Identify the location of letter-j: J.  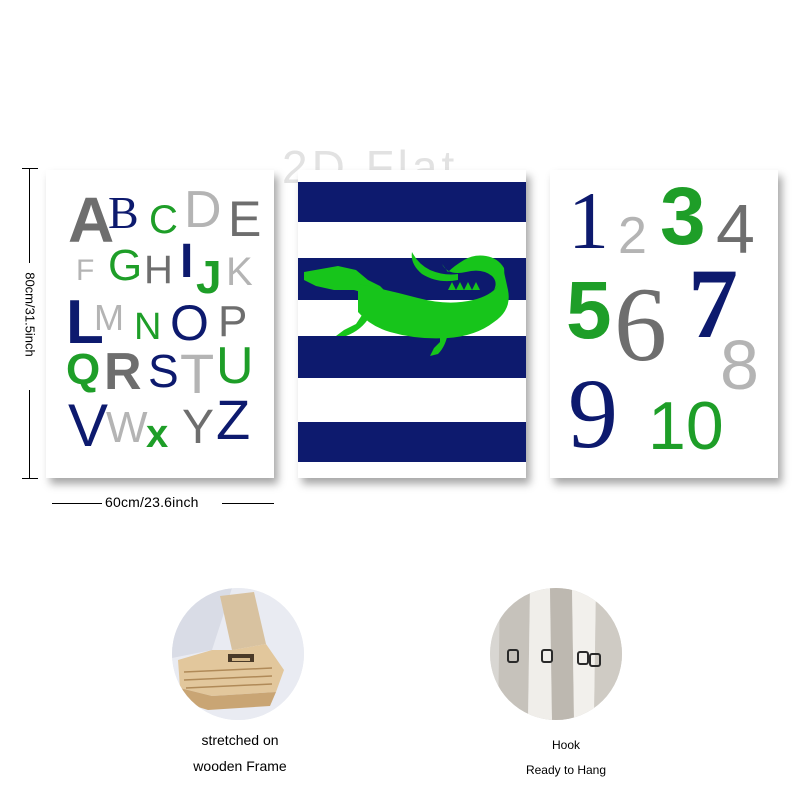
(209, 277).